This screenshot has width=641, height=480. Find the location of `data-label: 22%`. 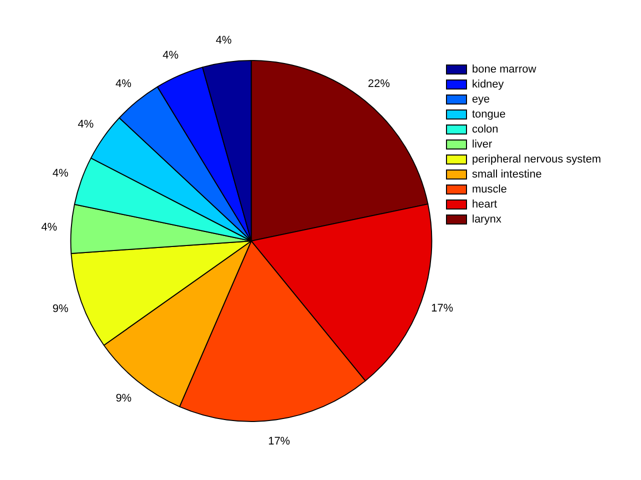

data-label: 22% is located at coordinates (379, 84).